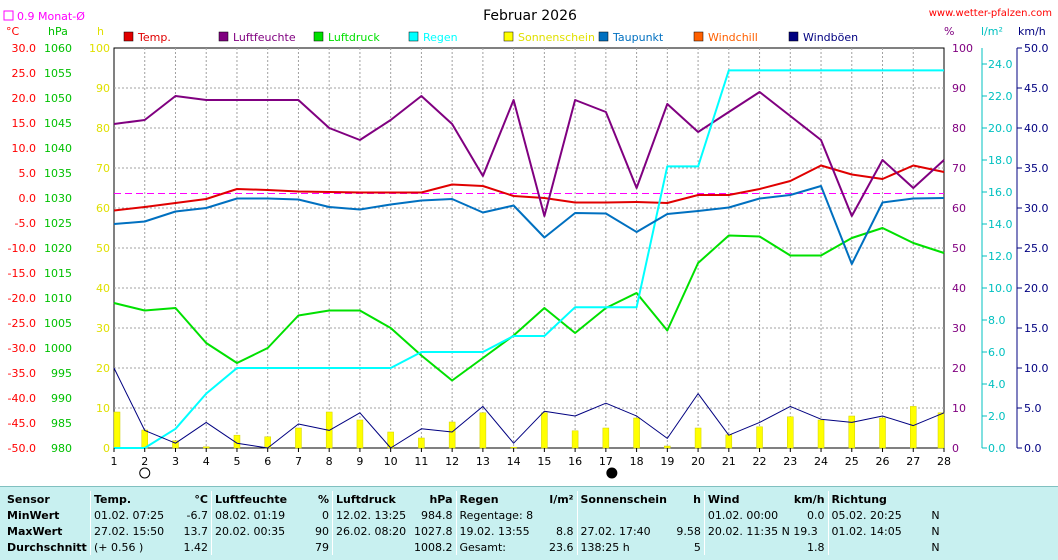 This screenshot has width=1058, height=560. Describe the element at coordinates (871, 499) in the screenshot. I see `stats-header-dir: Richtung` at that location.